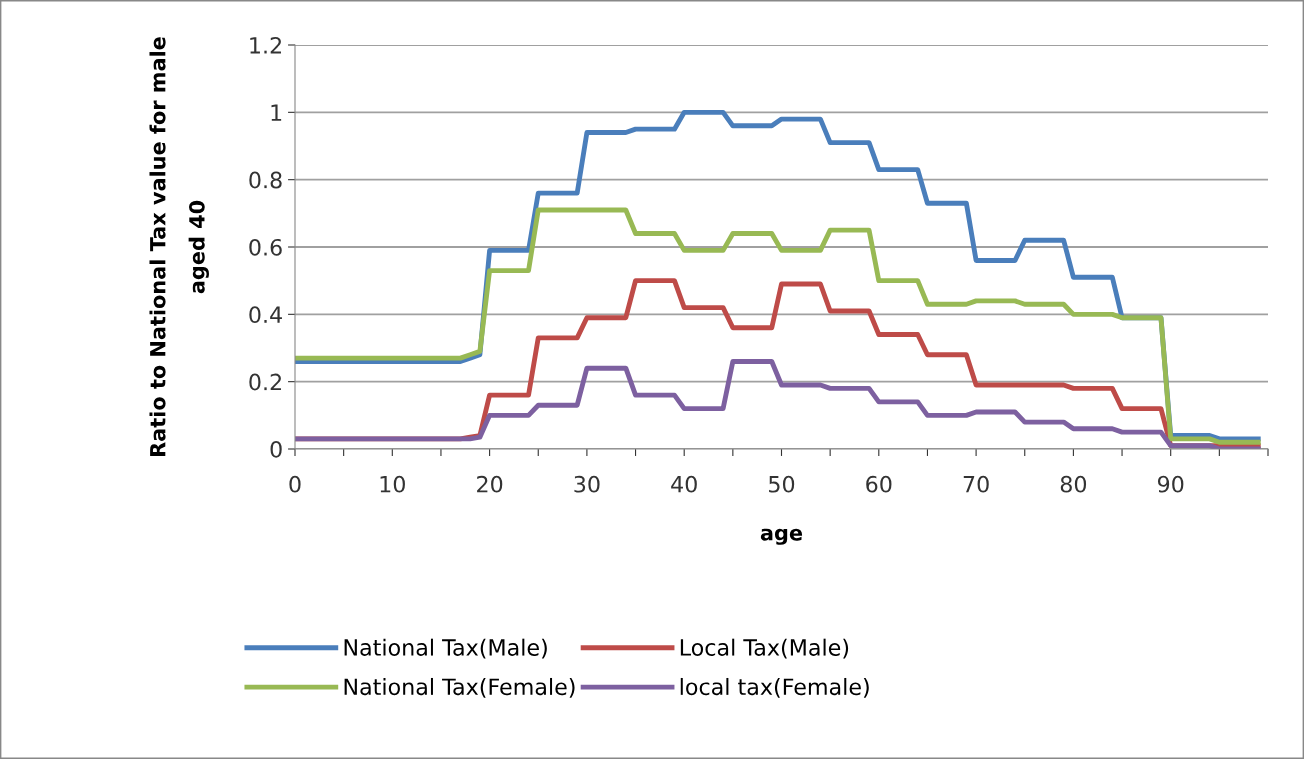 The image size is (1304, 759). What do you see at coordinates (276, 449) in the screenshot?
I see `y-tick-label: 0` at bounding box center [276, 449].